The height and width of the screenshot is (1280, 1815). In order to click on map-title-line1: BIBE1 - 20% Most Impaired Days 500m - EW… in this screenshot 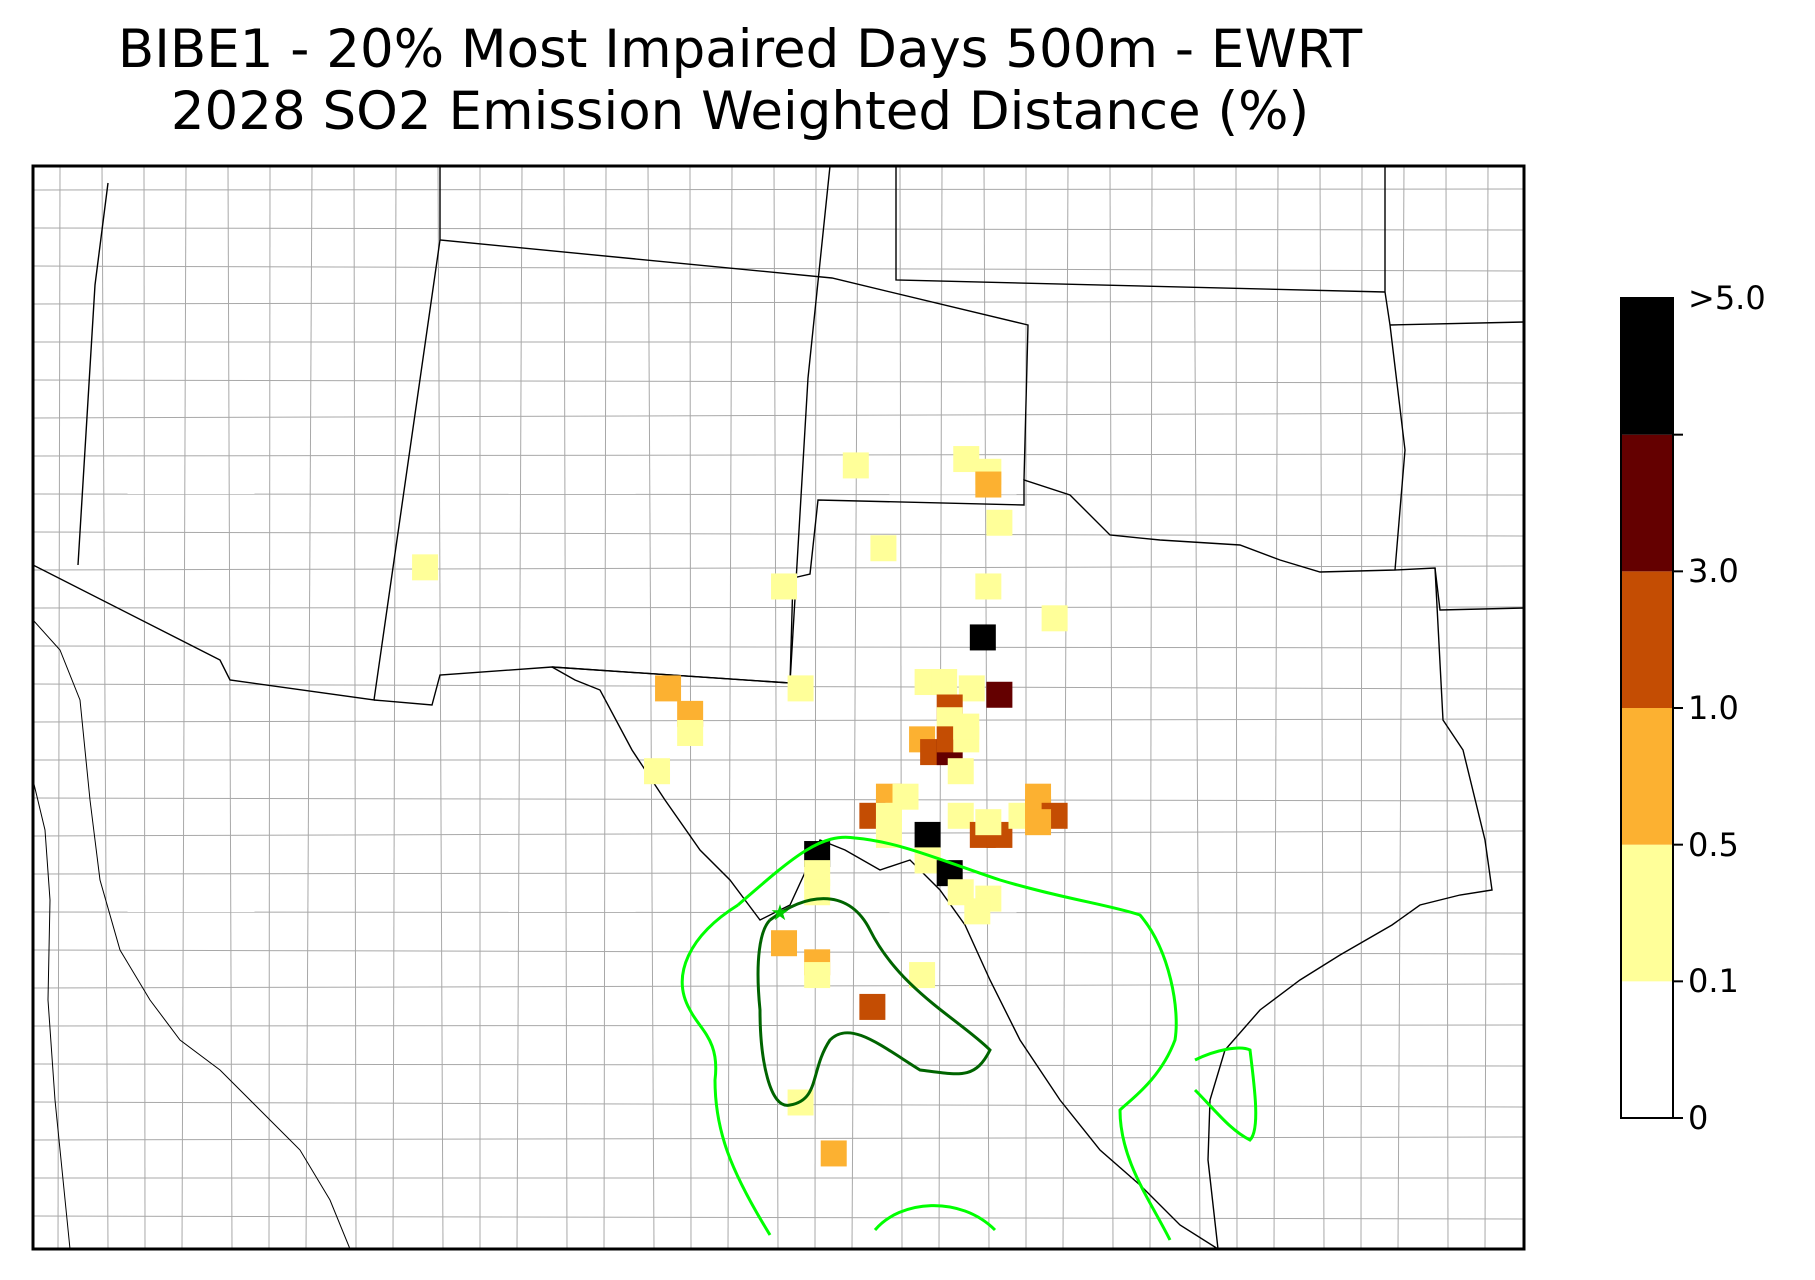, I will do `click(740, 49)`.